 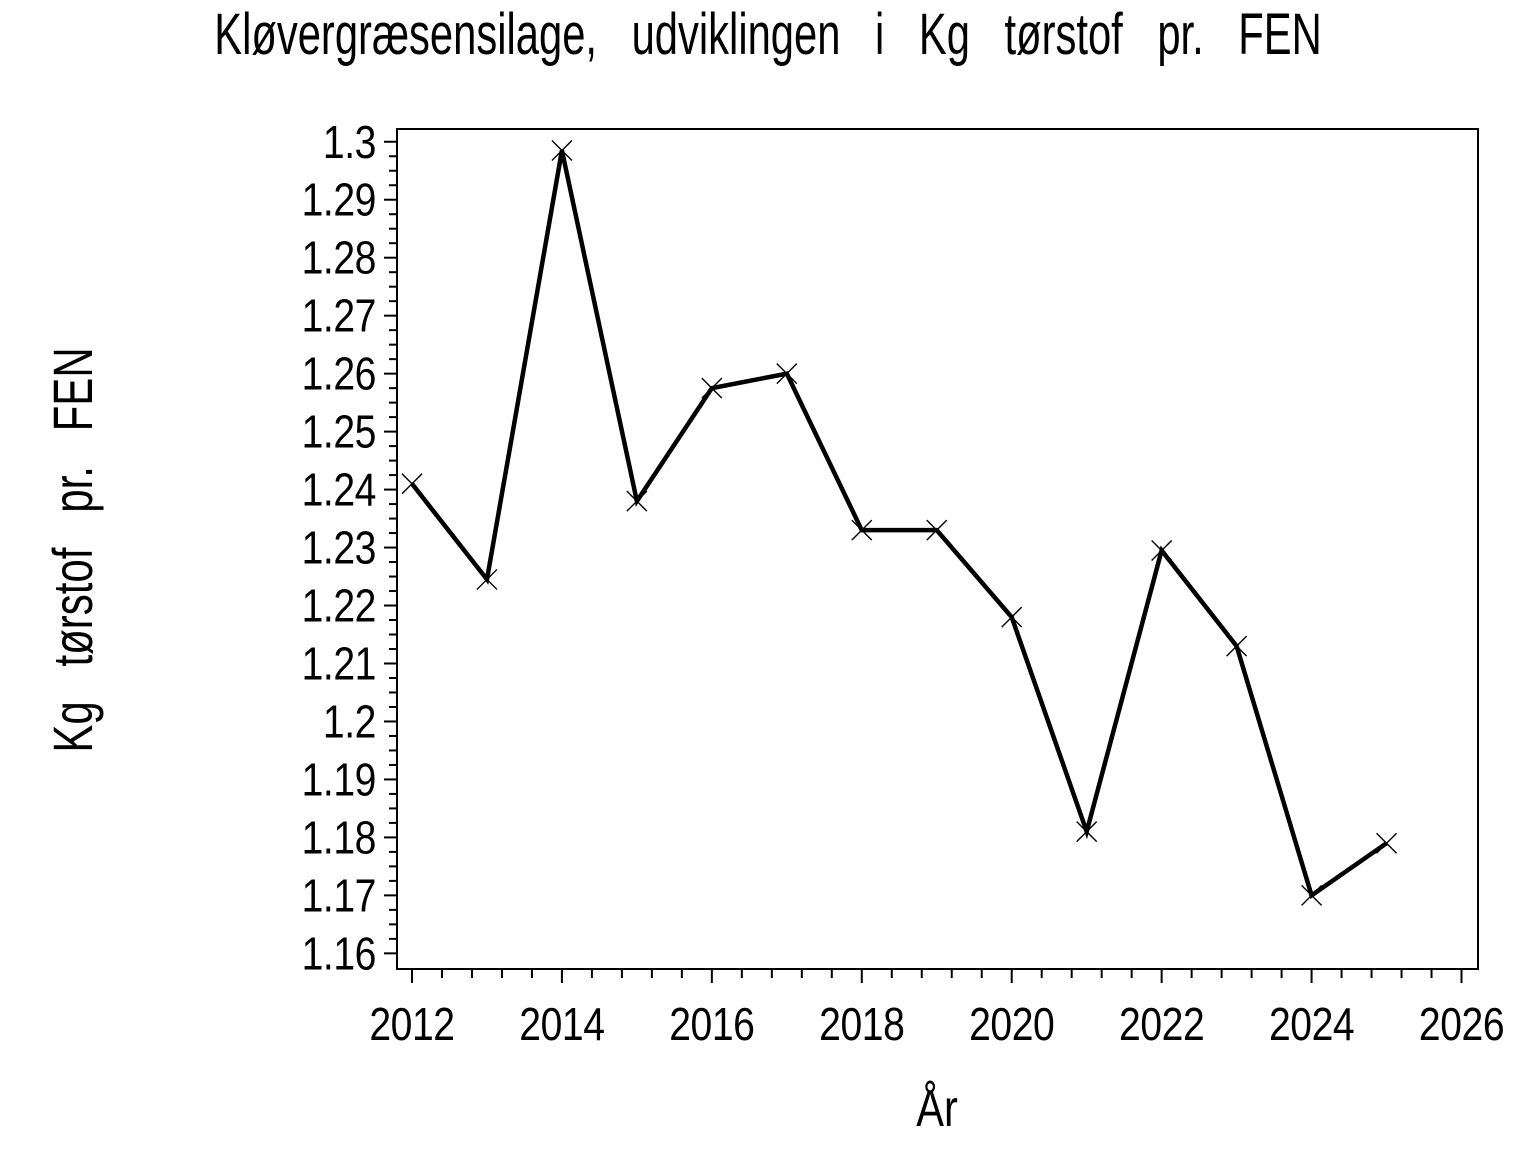 I want to click on y-tick-label: 1.24, so click(x=339, y=491).